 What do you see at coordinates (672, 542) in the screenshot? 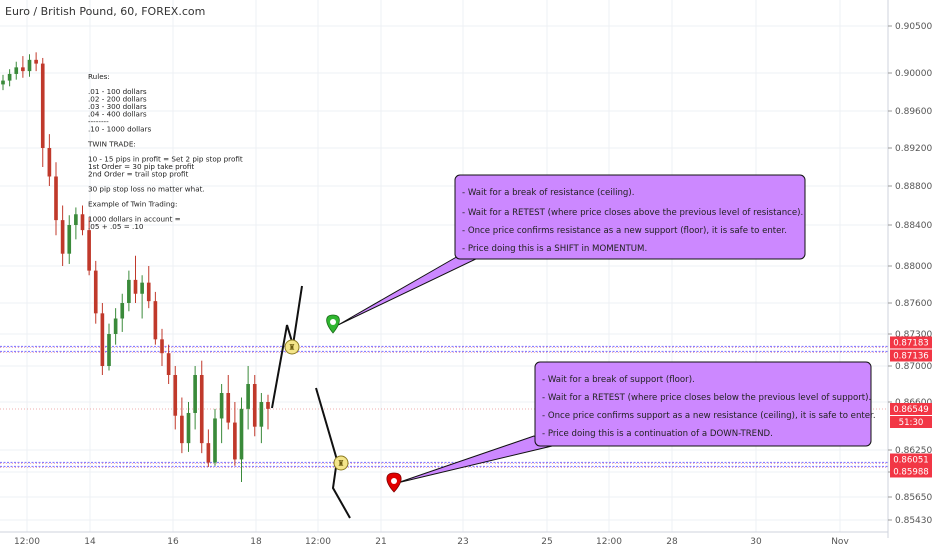
I see `x-tick-label: 28` at bounding box center [672, 542].